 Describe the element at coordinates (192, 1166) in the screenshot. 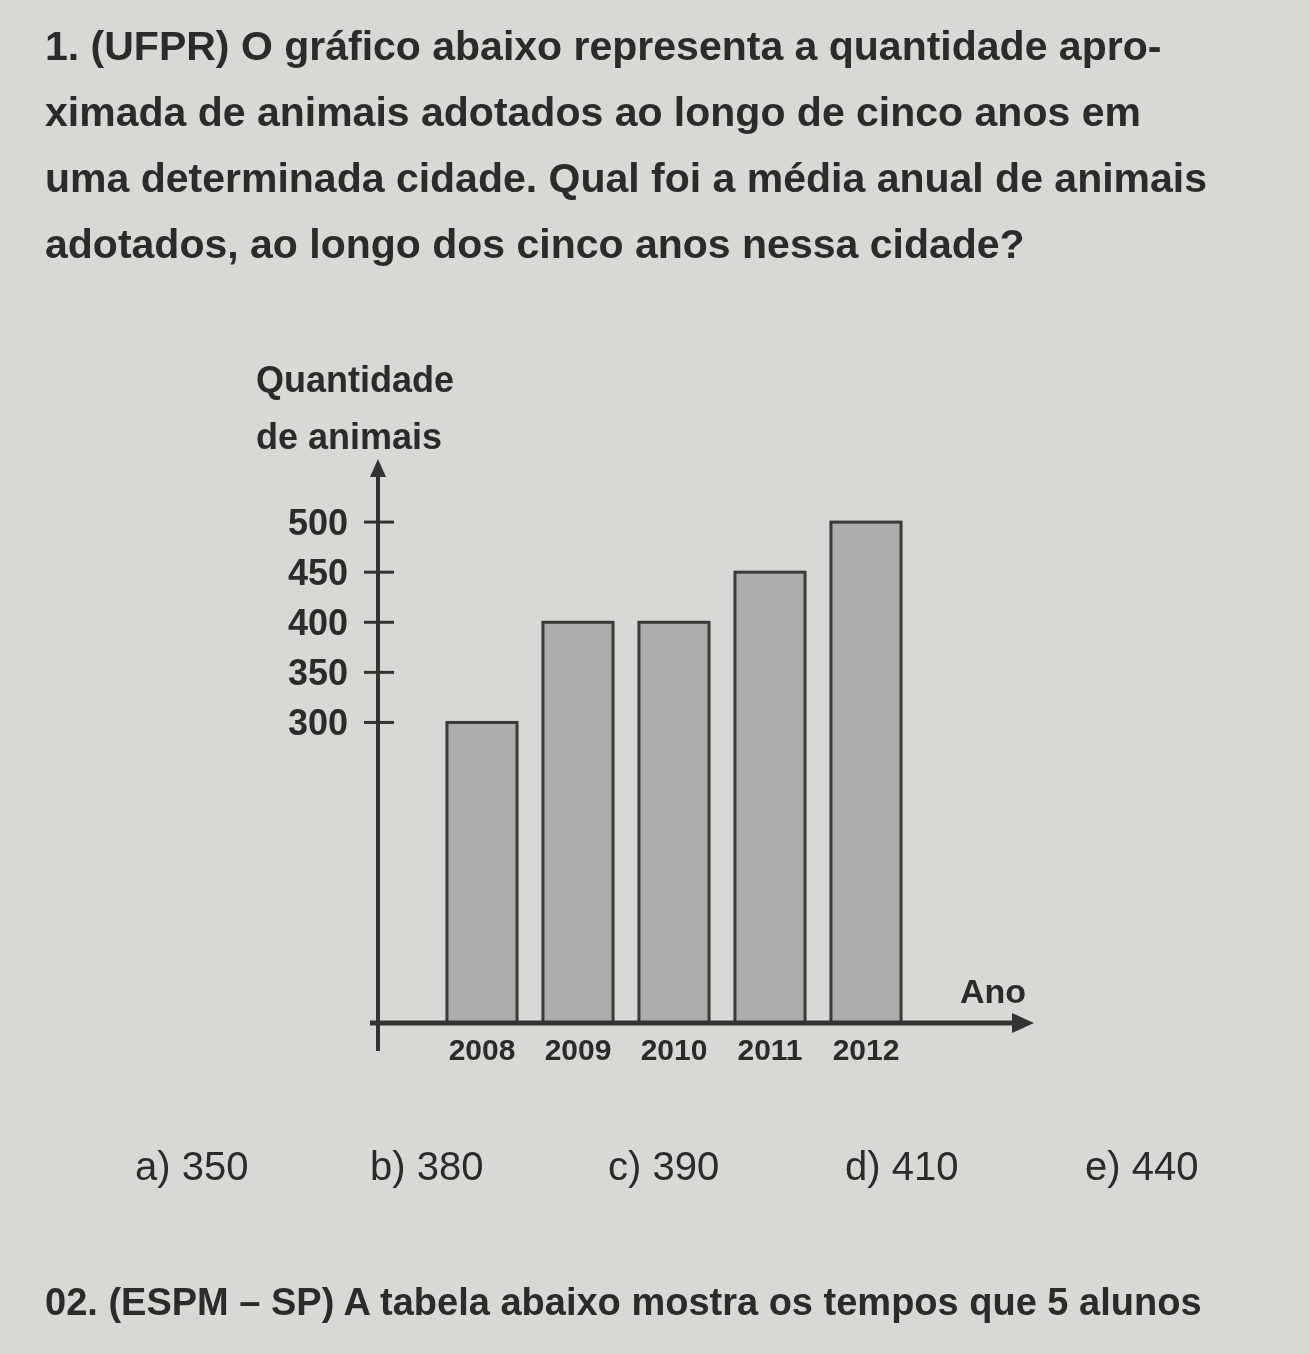

I see `text: a) 350` at that location.